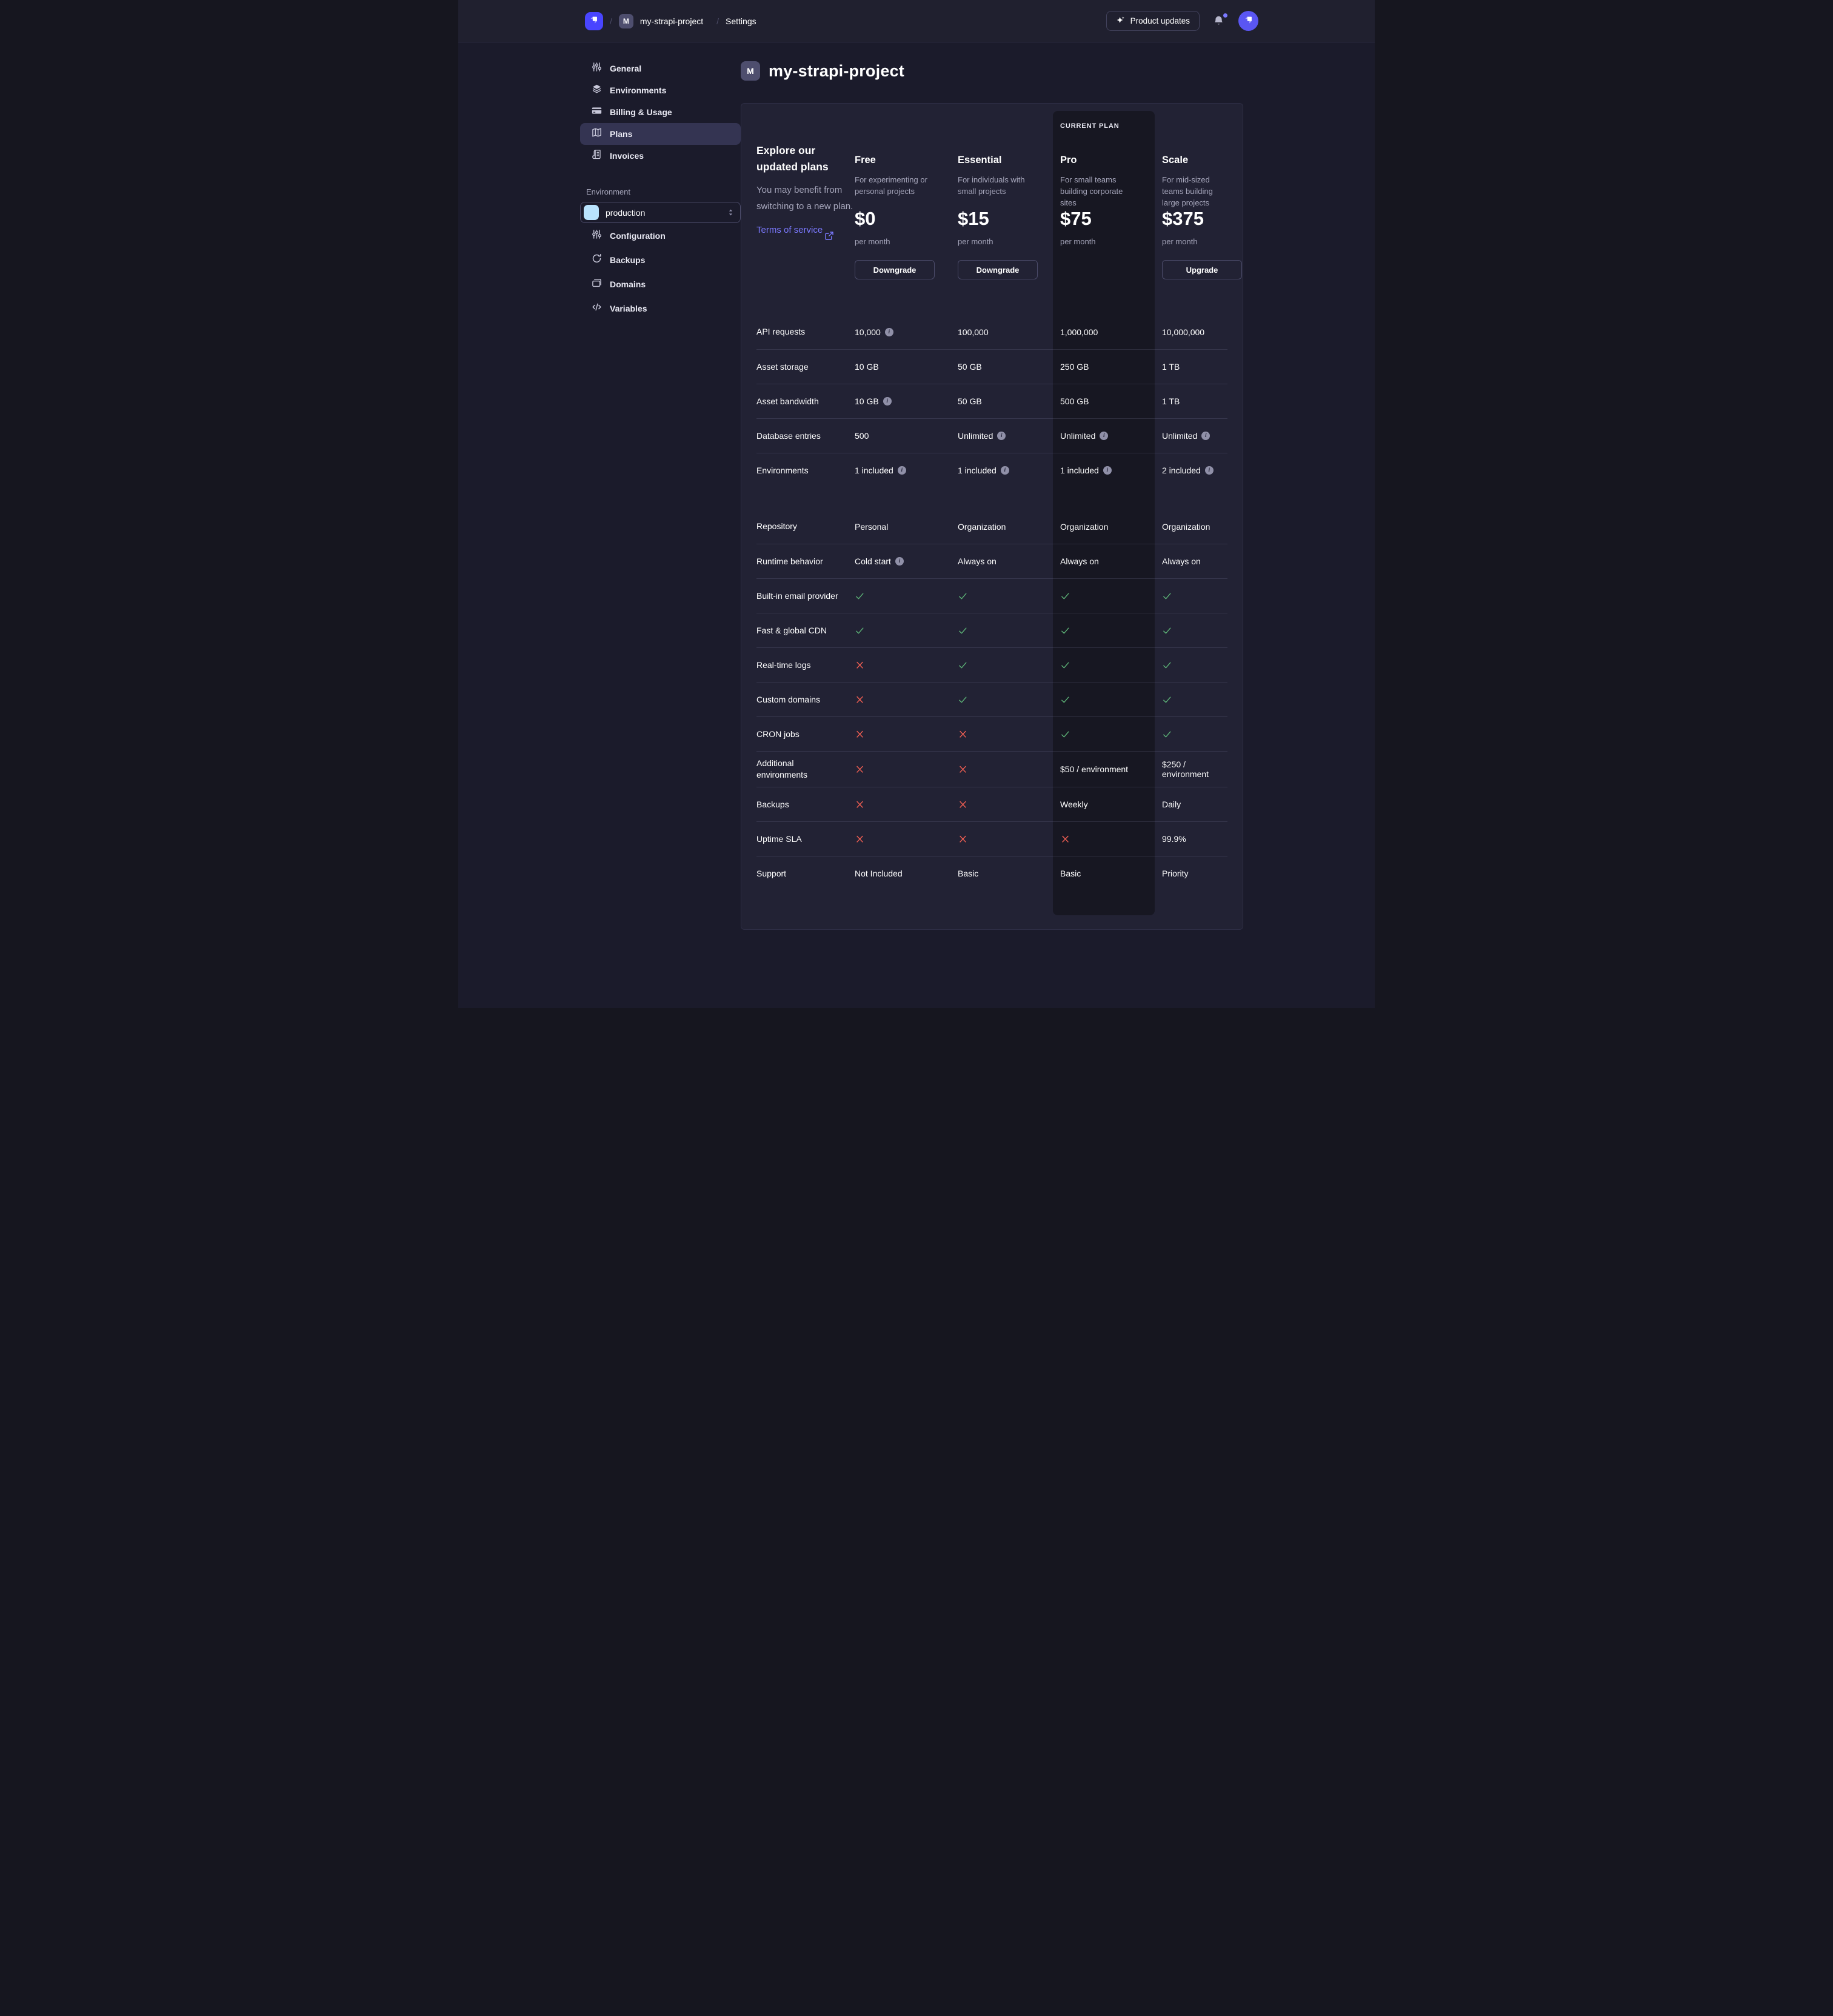 The height and width of the screenshot is (2016, 1833). I want to click on plan-name: Scale, so click(1175, 160).